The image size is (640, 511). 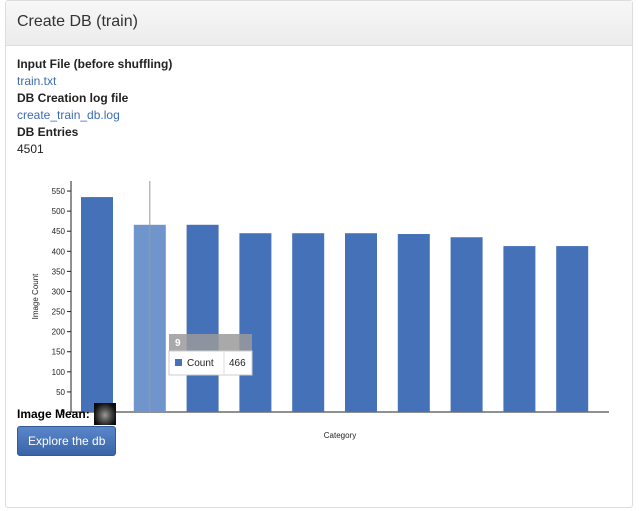 I want to click on input-file-label: Input File (before shuffling), so click(x=95, y=64).